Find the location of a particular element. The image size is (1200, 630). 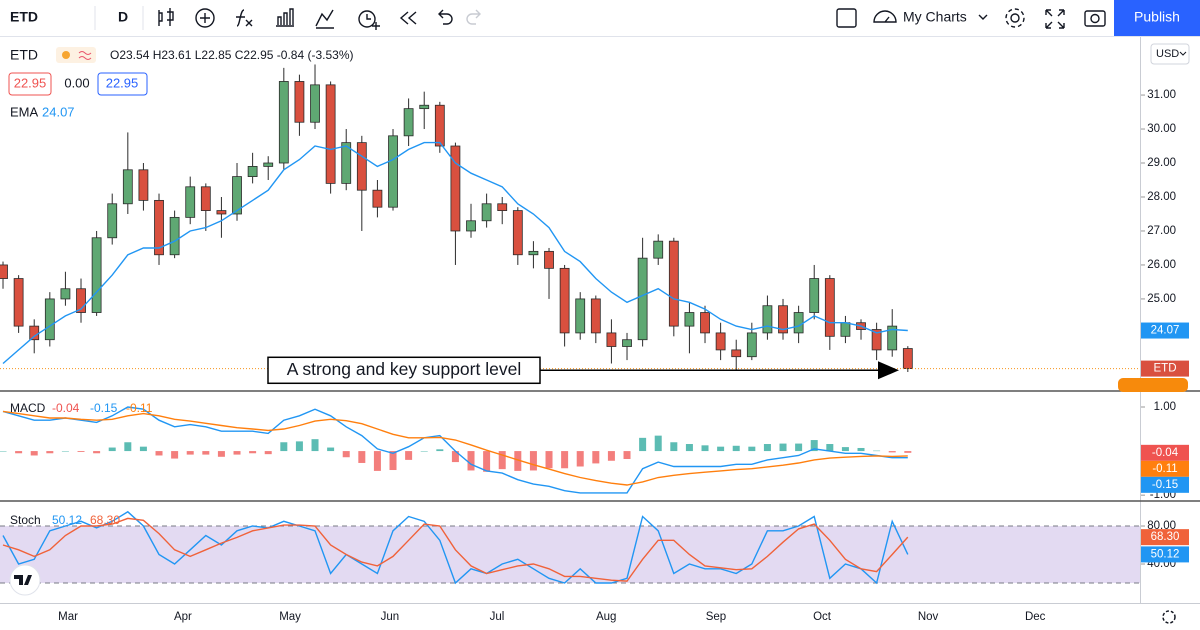

currency-button is located at coordinates (1170, 54).